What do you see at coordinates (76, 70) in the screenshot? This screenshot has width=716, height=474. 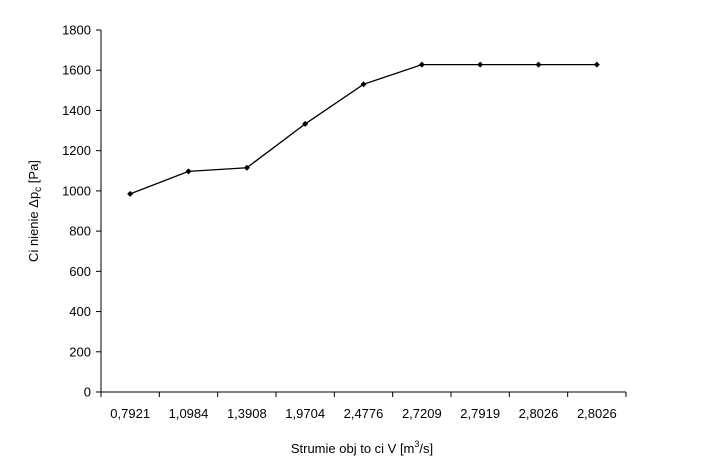 I see `y-tick-label: 1600` at bounding box center [76, 70].